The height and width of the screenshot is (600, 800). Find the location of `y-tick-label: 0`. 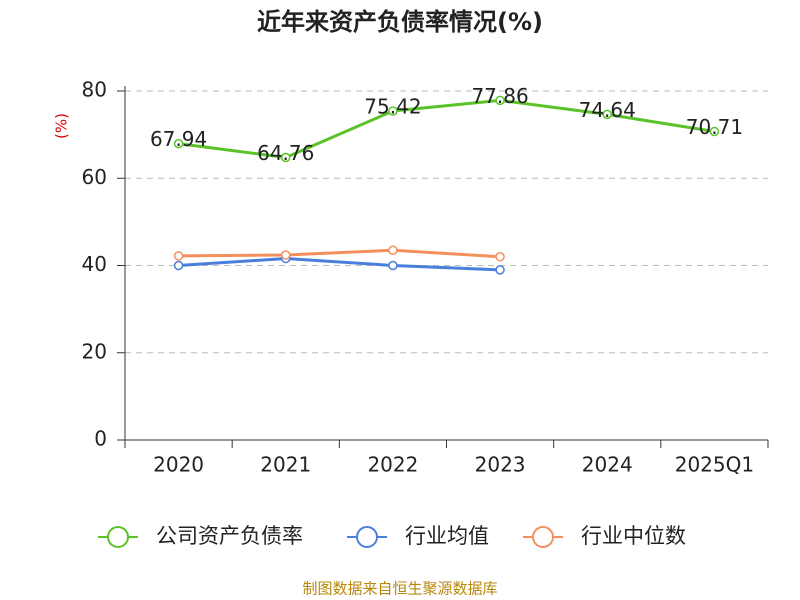

y-tick-label: 0 is located at coordinates (100, 439).